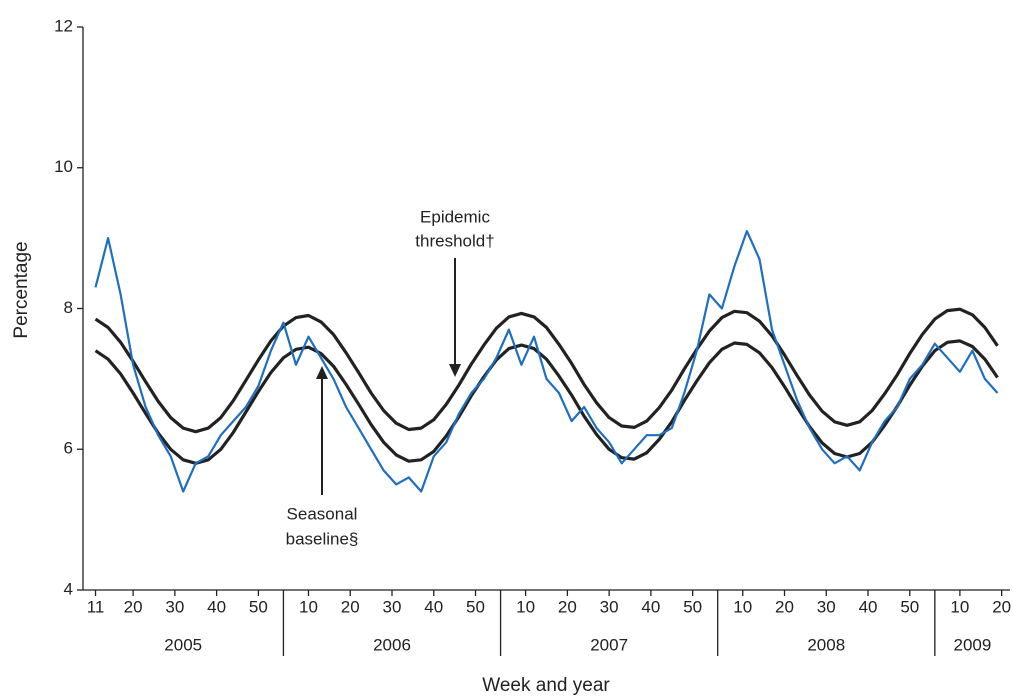 Image resolution: width=1013 pixels, height=697 pixels. Describe the element at coordinates (21, 289) in the screenshot. I see `y-axis-title: Percentage` at that location.